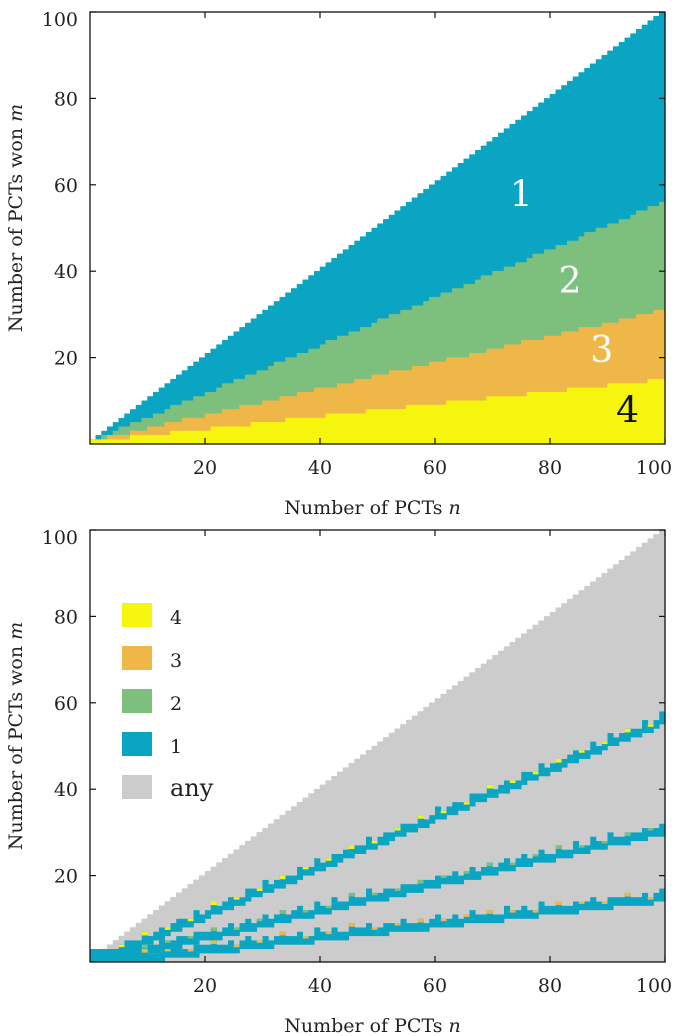 This screenshot has width=675, height=1036. Describe the element at coordinates (66, 704) in the screenshot. I see `y-tick-label: 60` at that location.